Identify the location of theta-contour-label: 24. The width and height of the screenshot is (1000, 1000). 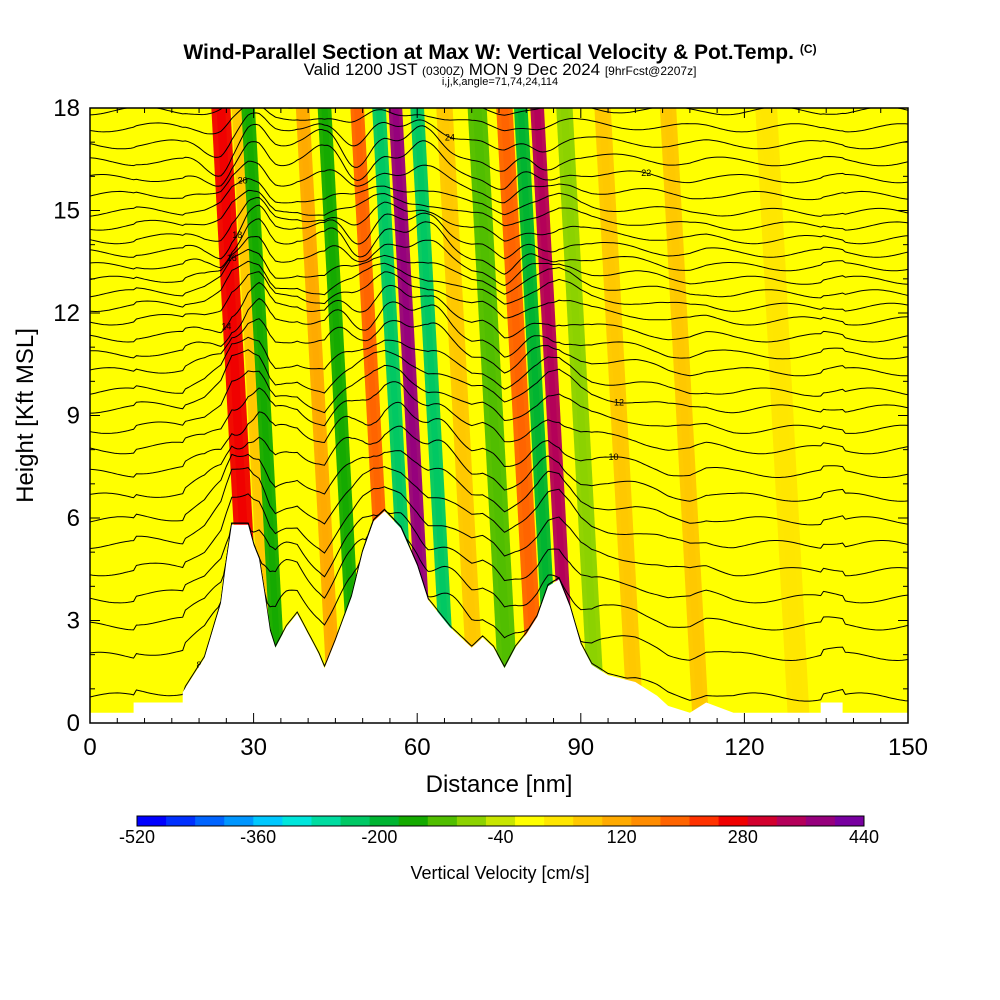
(450, 137).